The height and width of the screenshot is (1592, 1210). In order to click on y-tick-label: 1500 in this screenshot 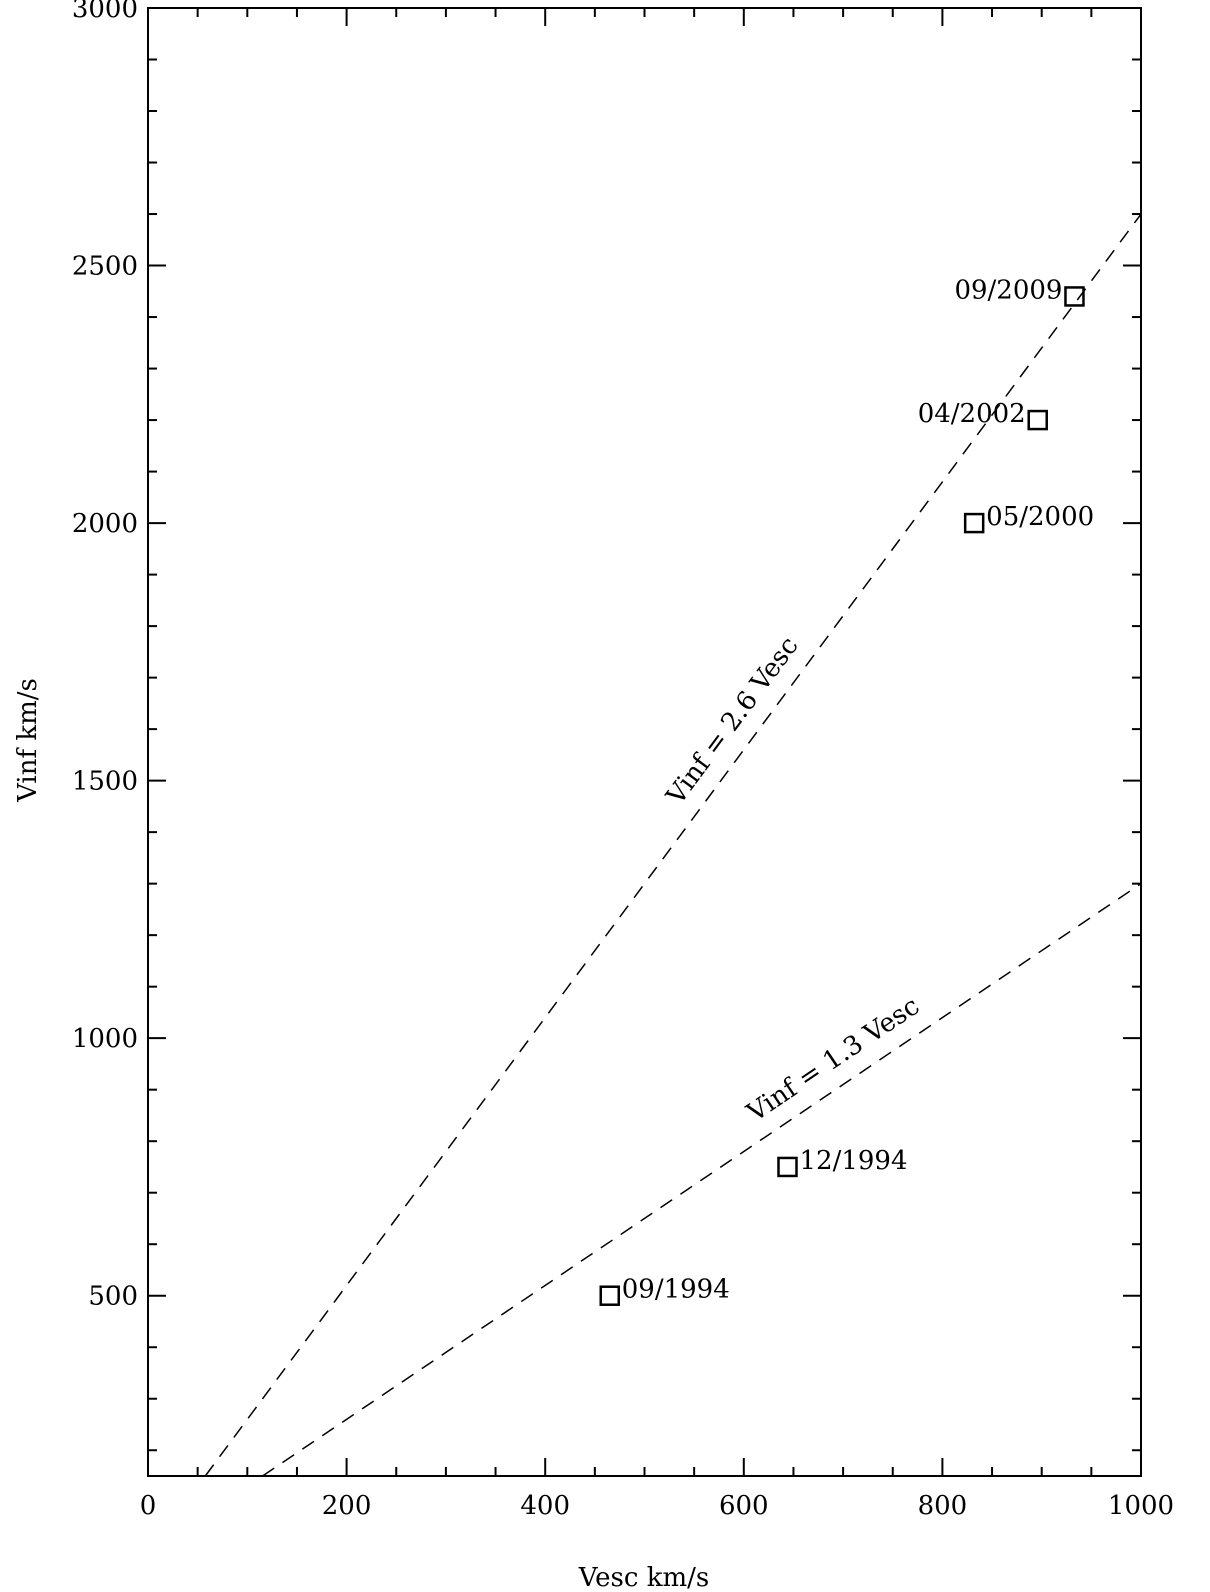, I will do `click(105, 782)`.